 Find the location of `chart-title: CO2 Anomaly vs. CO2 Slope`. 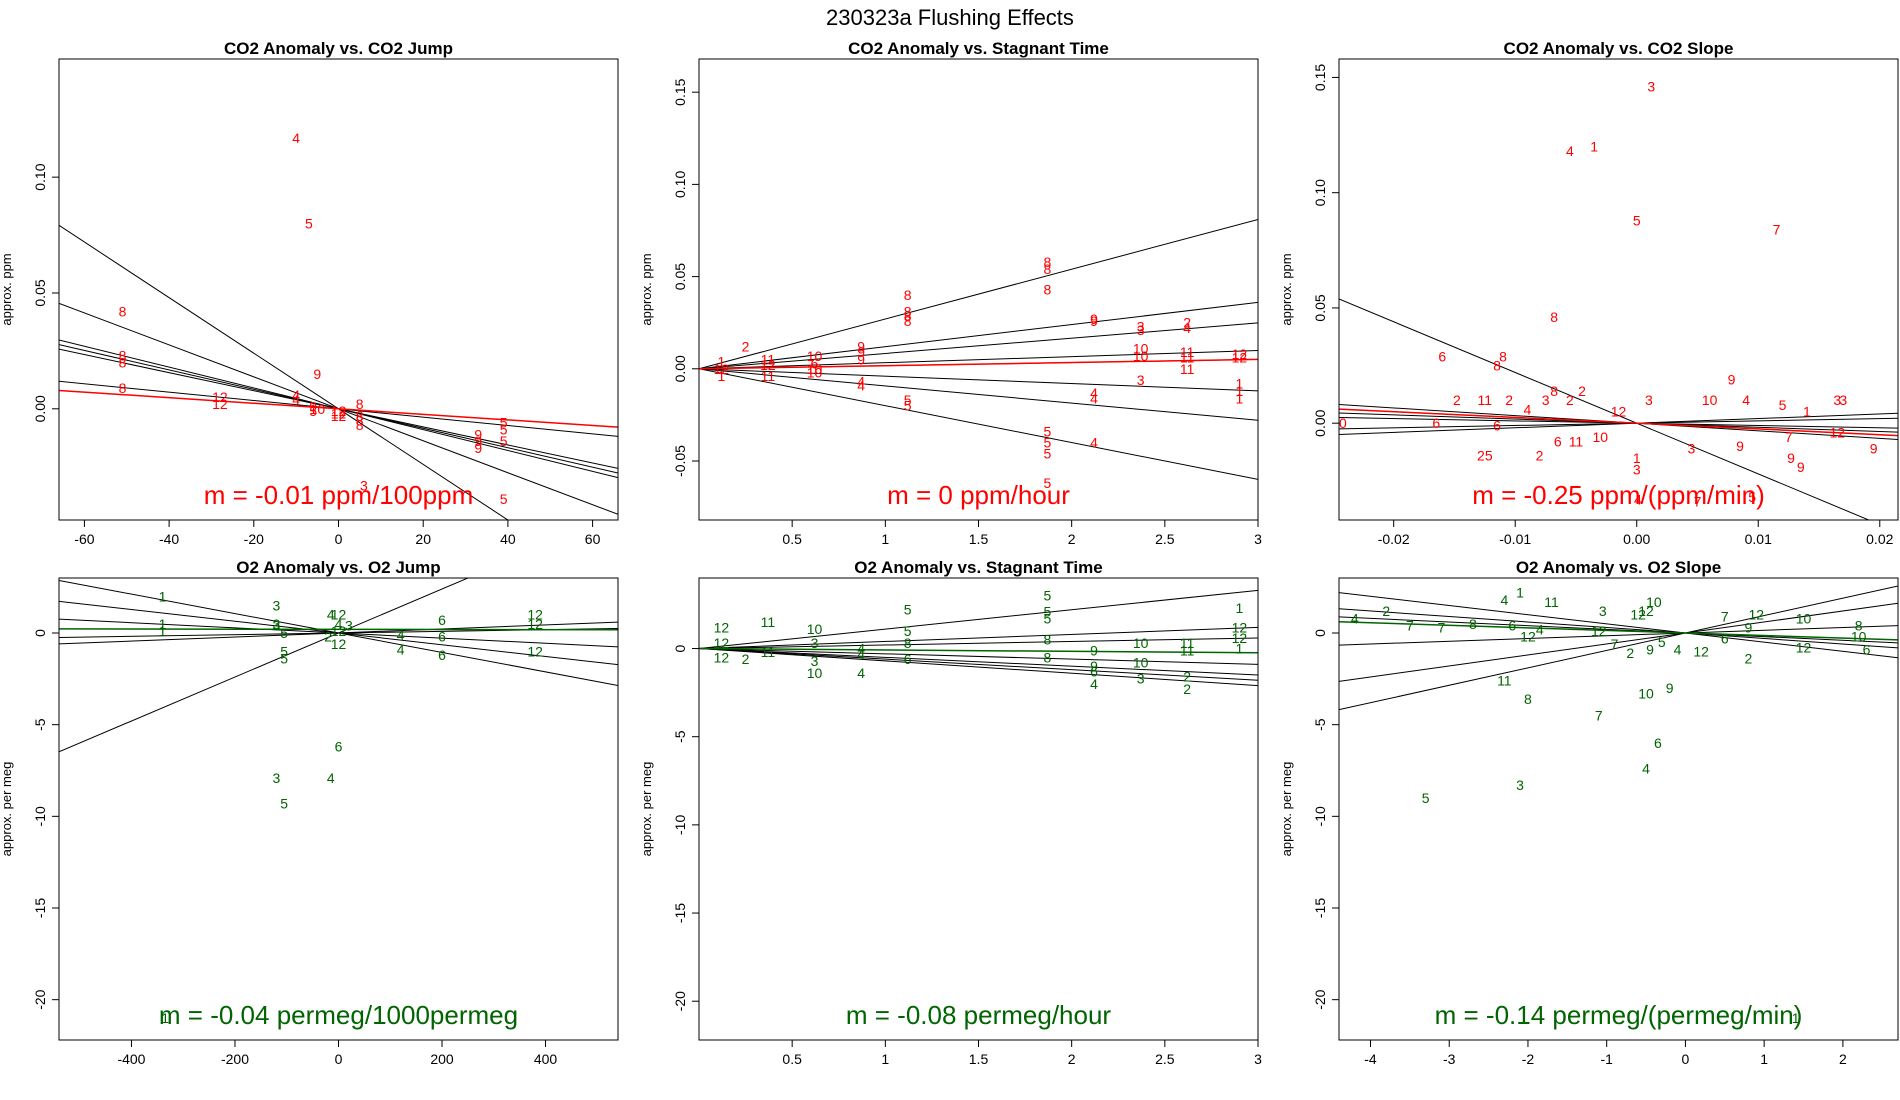

chart-title: CO2 Anomaly vs. CO2 Slope is located at coordinates (1619, 48).